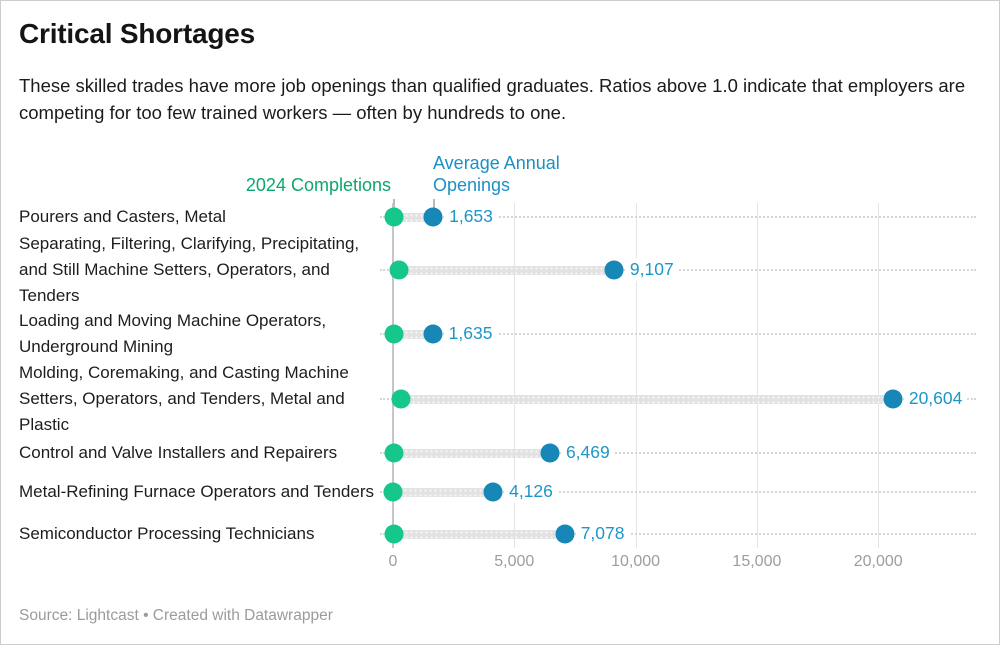 The image size is (1000, 645). Describe the element at coordinates (757, 561) in the screenshot. I see `axis-tick-label: 15,000` at that location.